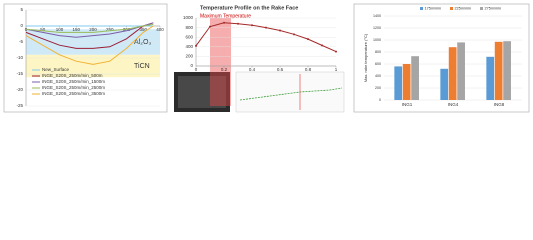 The image size is (533, 240). I want to click on y-tick-label: 1200, so click(377, 28).